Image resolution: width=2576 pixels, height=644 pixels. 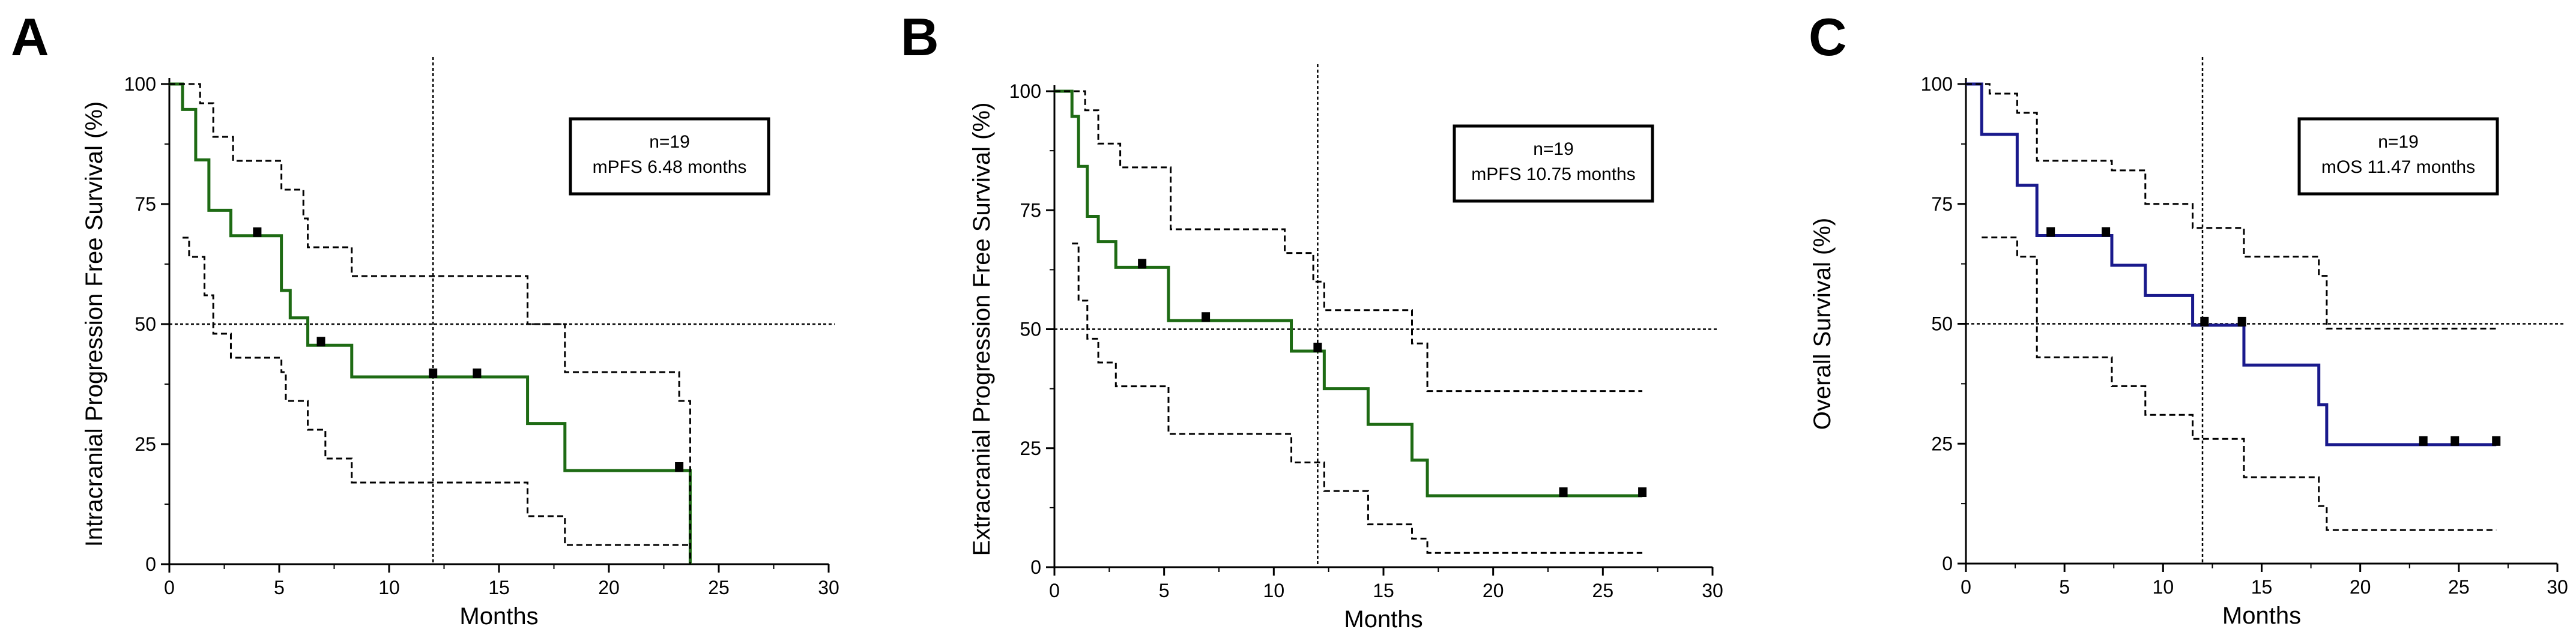 What do you see at coordinates (1553, 174) in the screenshot?
I see `legend-line: mPFS 10.75 months` at bounding box center [1553, 174].